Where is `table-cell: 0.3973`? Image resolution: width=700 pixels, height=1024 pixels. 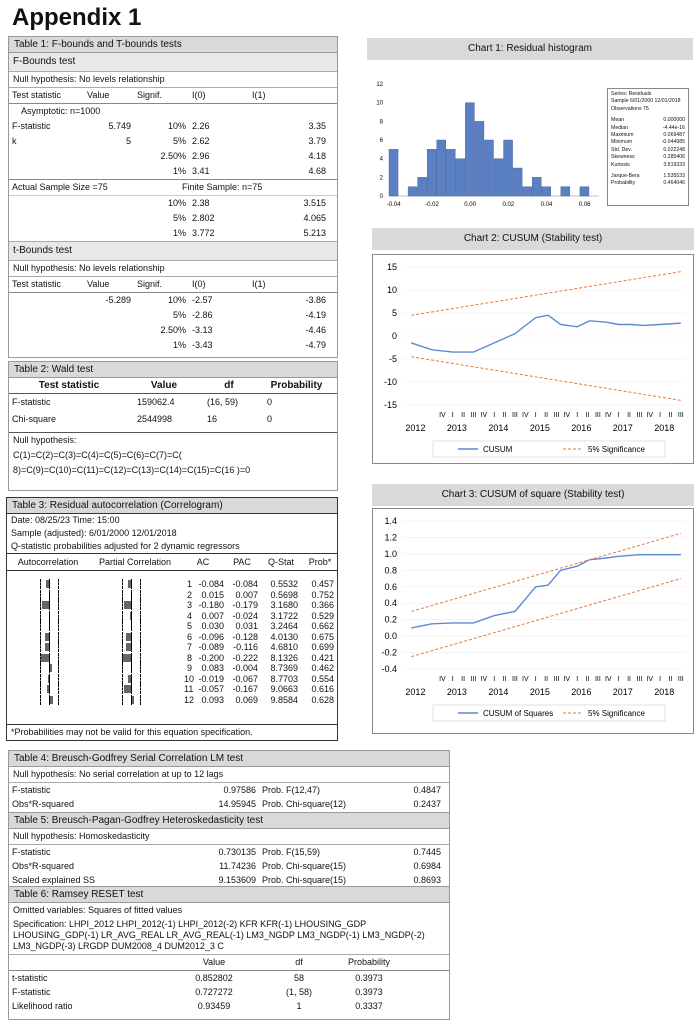
table-cell: 0.3973 is located at coordinates (369, 978).